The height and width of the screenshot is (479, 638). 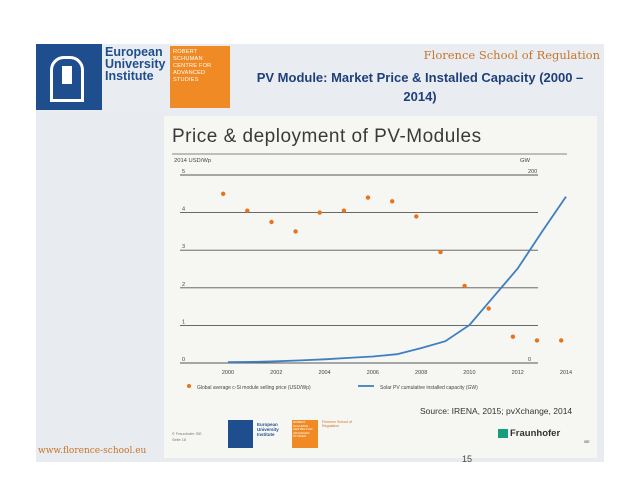 What do you see at coordinates (183, 322) in the screenshot?
I see `left-tick-label: 1` at bounding box center [183, 322].